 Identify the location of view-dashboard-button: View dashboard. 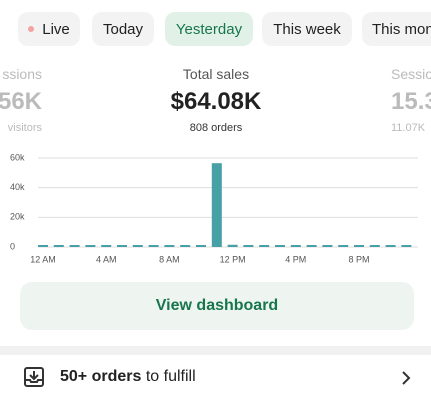
(217, 306).